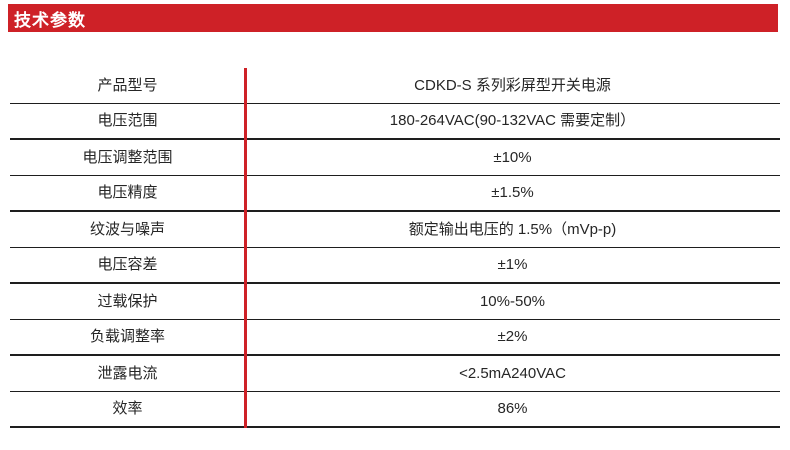 This screenshot has height=450, width=790. I want to click on param-label: 电压范围, so click(127, 120).